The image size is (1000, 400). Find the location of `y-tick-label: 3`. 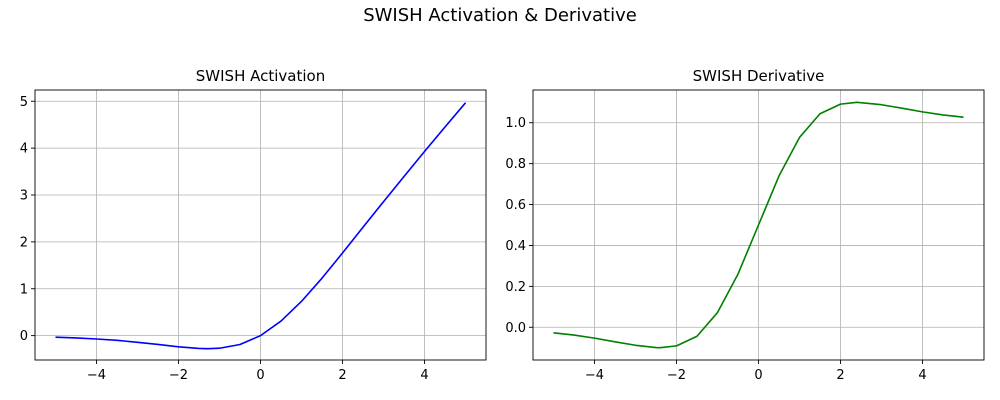

y-tick-label: 3 is located at coordinates (24, 196).